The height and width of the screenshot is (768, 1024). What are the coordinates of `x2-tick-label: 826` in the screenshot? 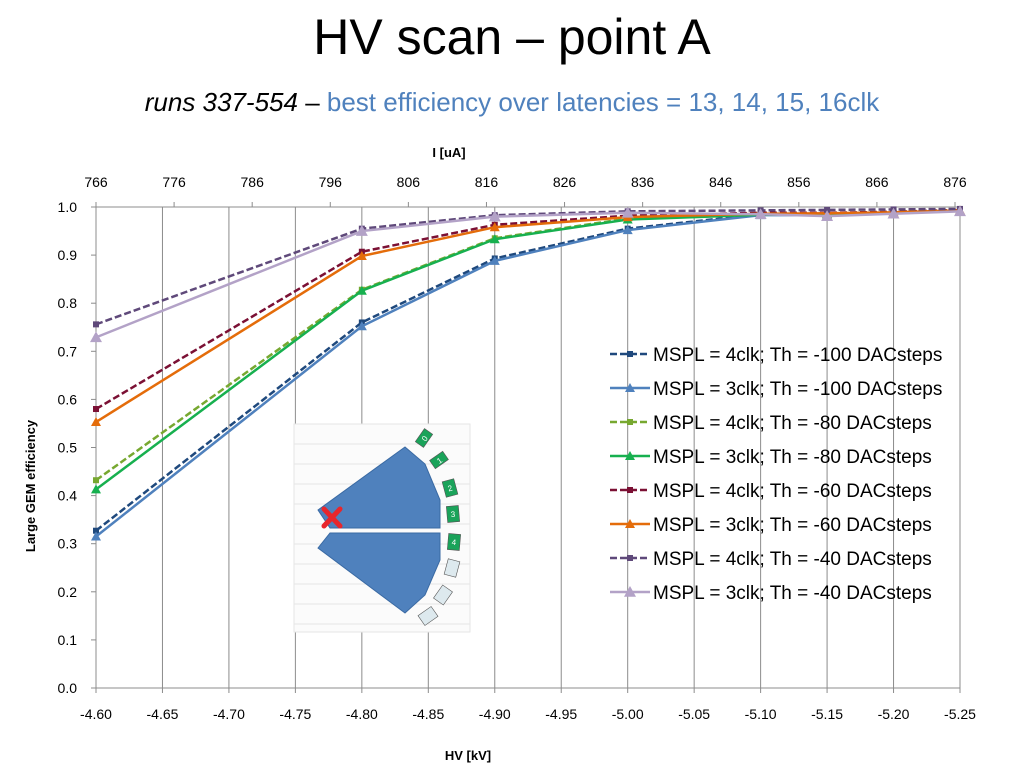 It's located at (565, 182).